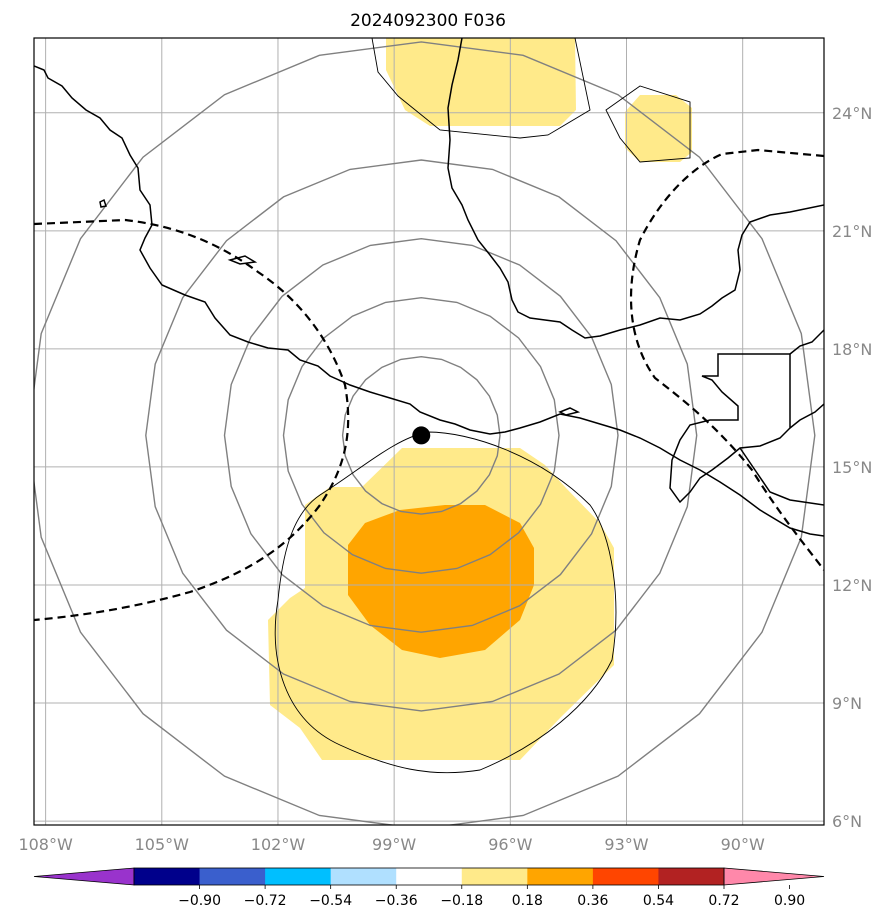 The image size is (893, 924). I want to click on colorbar-tick-label: −0.90, so click(199, 901).